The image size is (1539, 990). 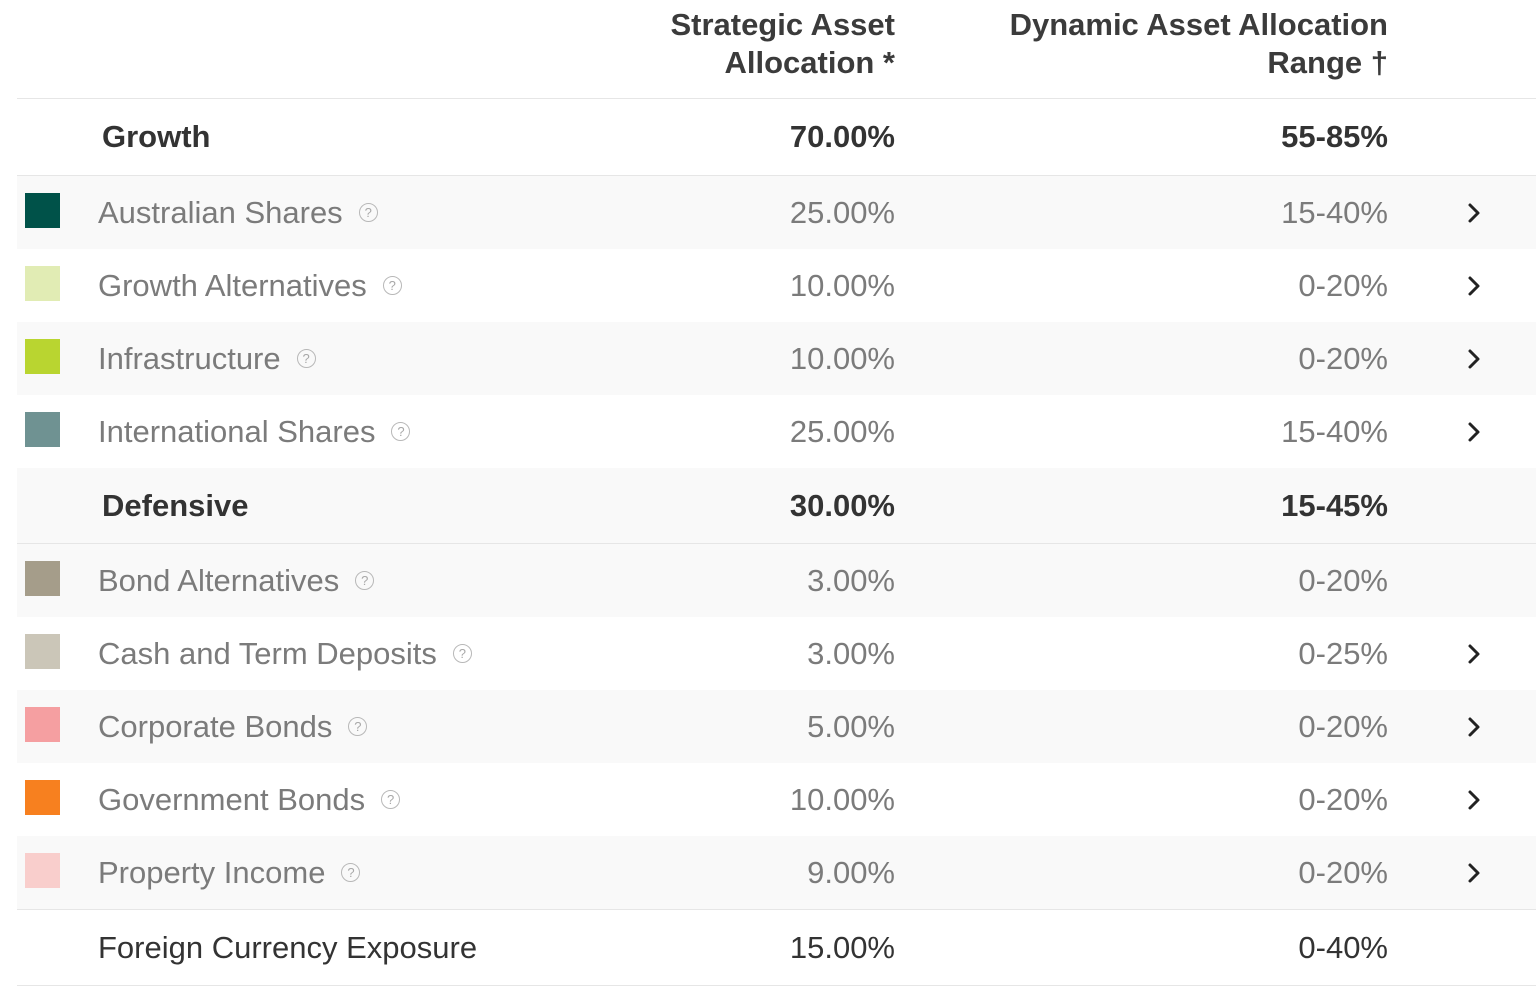 What do you see at coordinates (1198, 24) in the screenshot?
I see `header-daa-line1: Dynamic Asset Allocation` at bounding box center [1198, 24].